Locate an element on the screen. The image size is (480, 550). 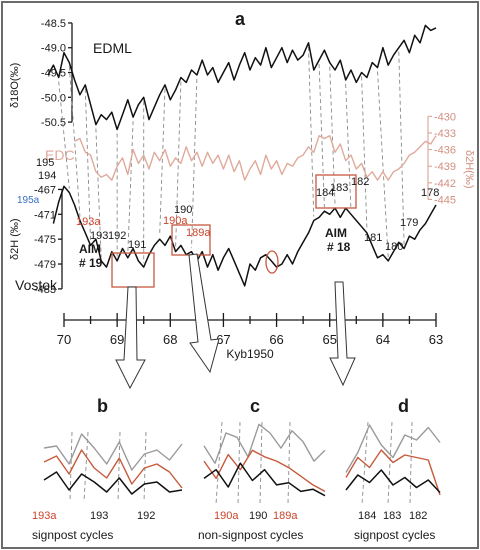
subpanel-b: 193a 193 192 is located at coordinates (107, 476).